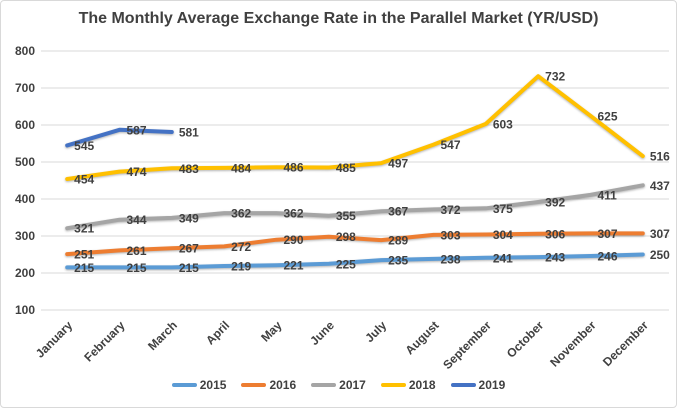 The image size is (677, 408). I want to click on data-label-2015-july: 235, so click(398, 261).